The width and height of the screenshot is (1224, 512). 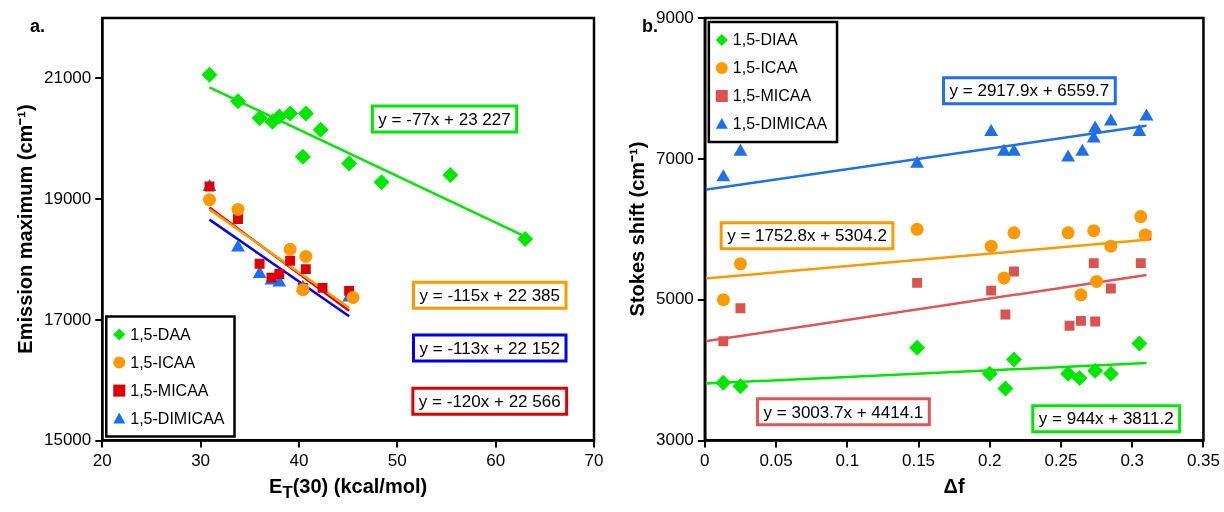 What do you see at coordinates (674, 158) in the screenshot?
I see `y-tick-label: 7000` at bounding box center [674, 158].